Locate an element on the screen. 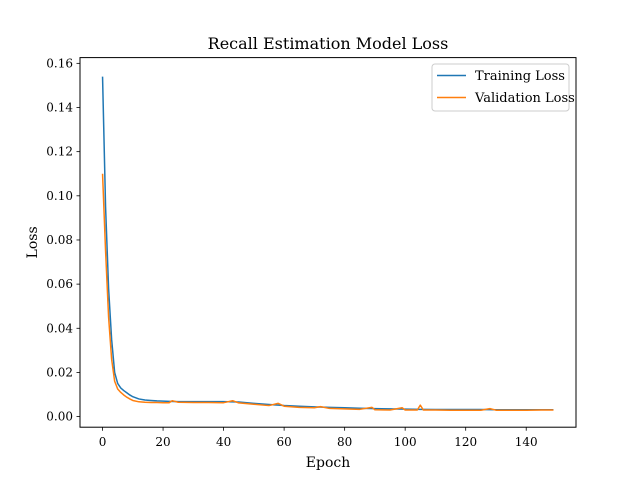 This screenshot has height=484, width=640. x-tick-label: 20 is located at coordinates (162, 442).